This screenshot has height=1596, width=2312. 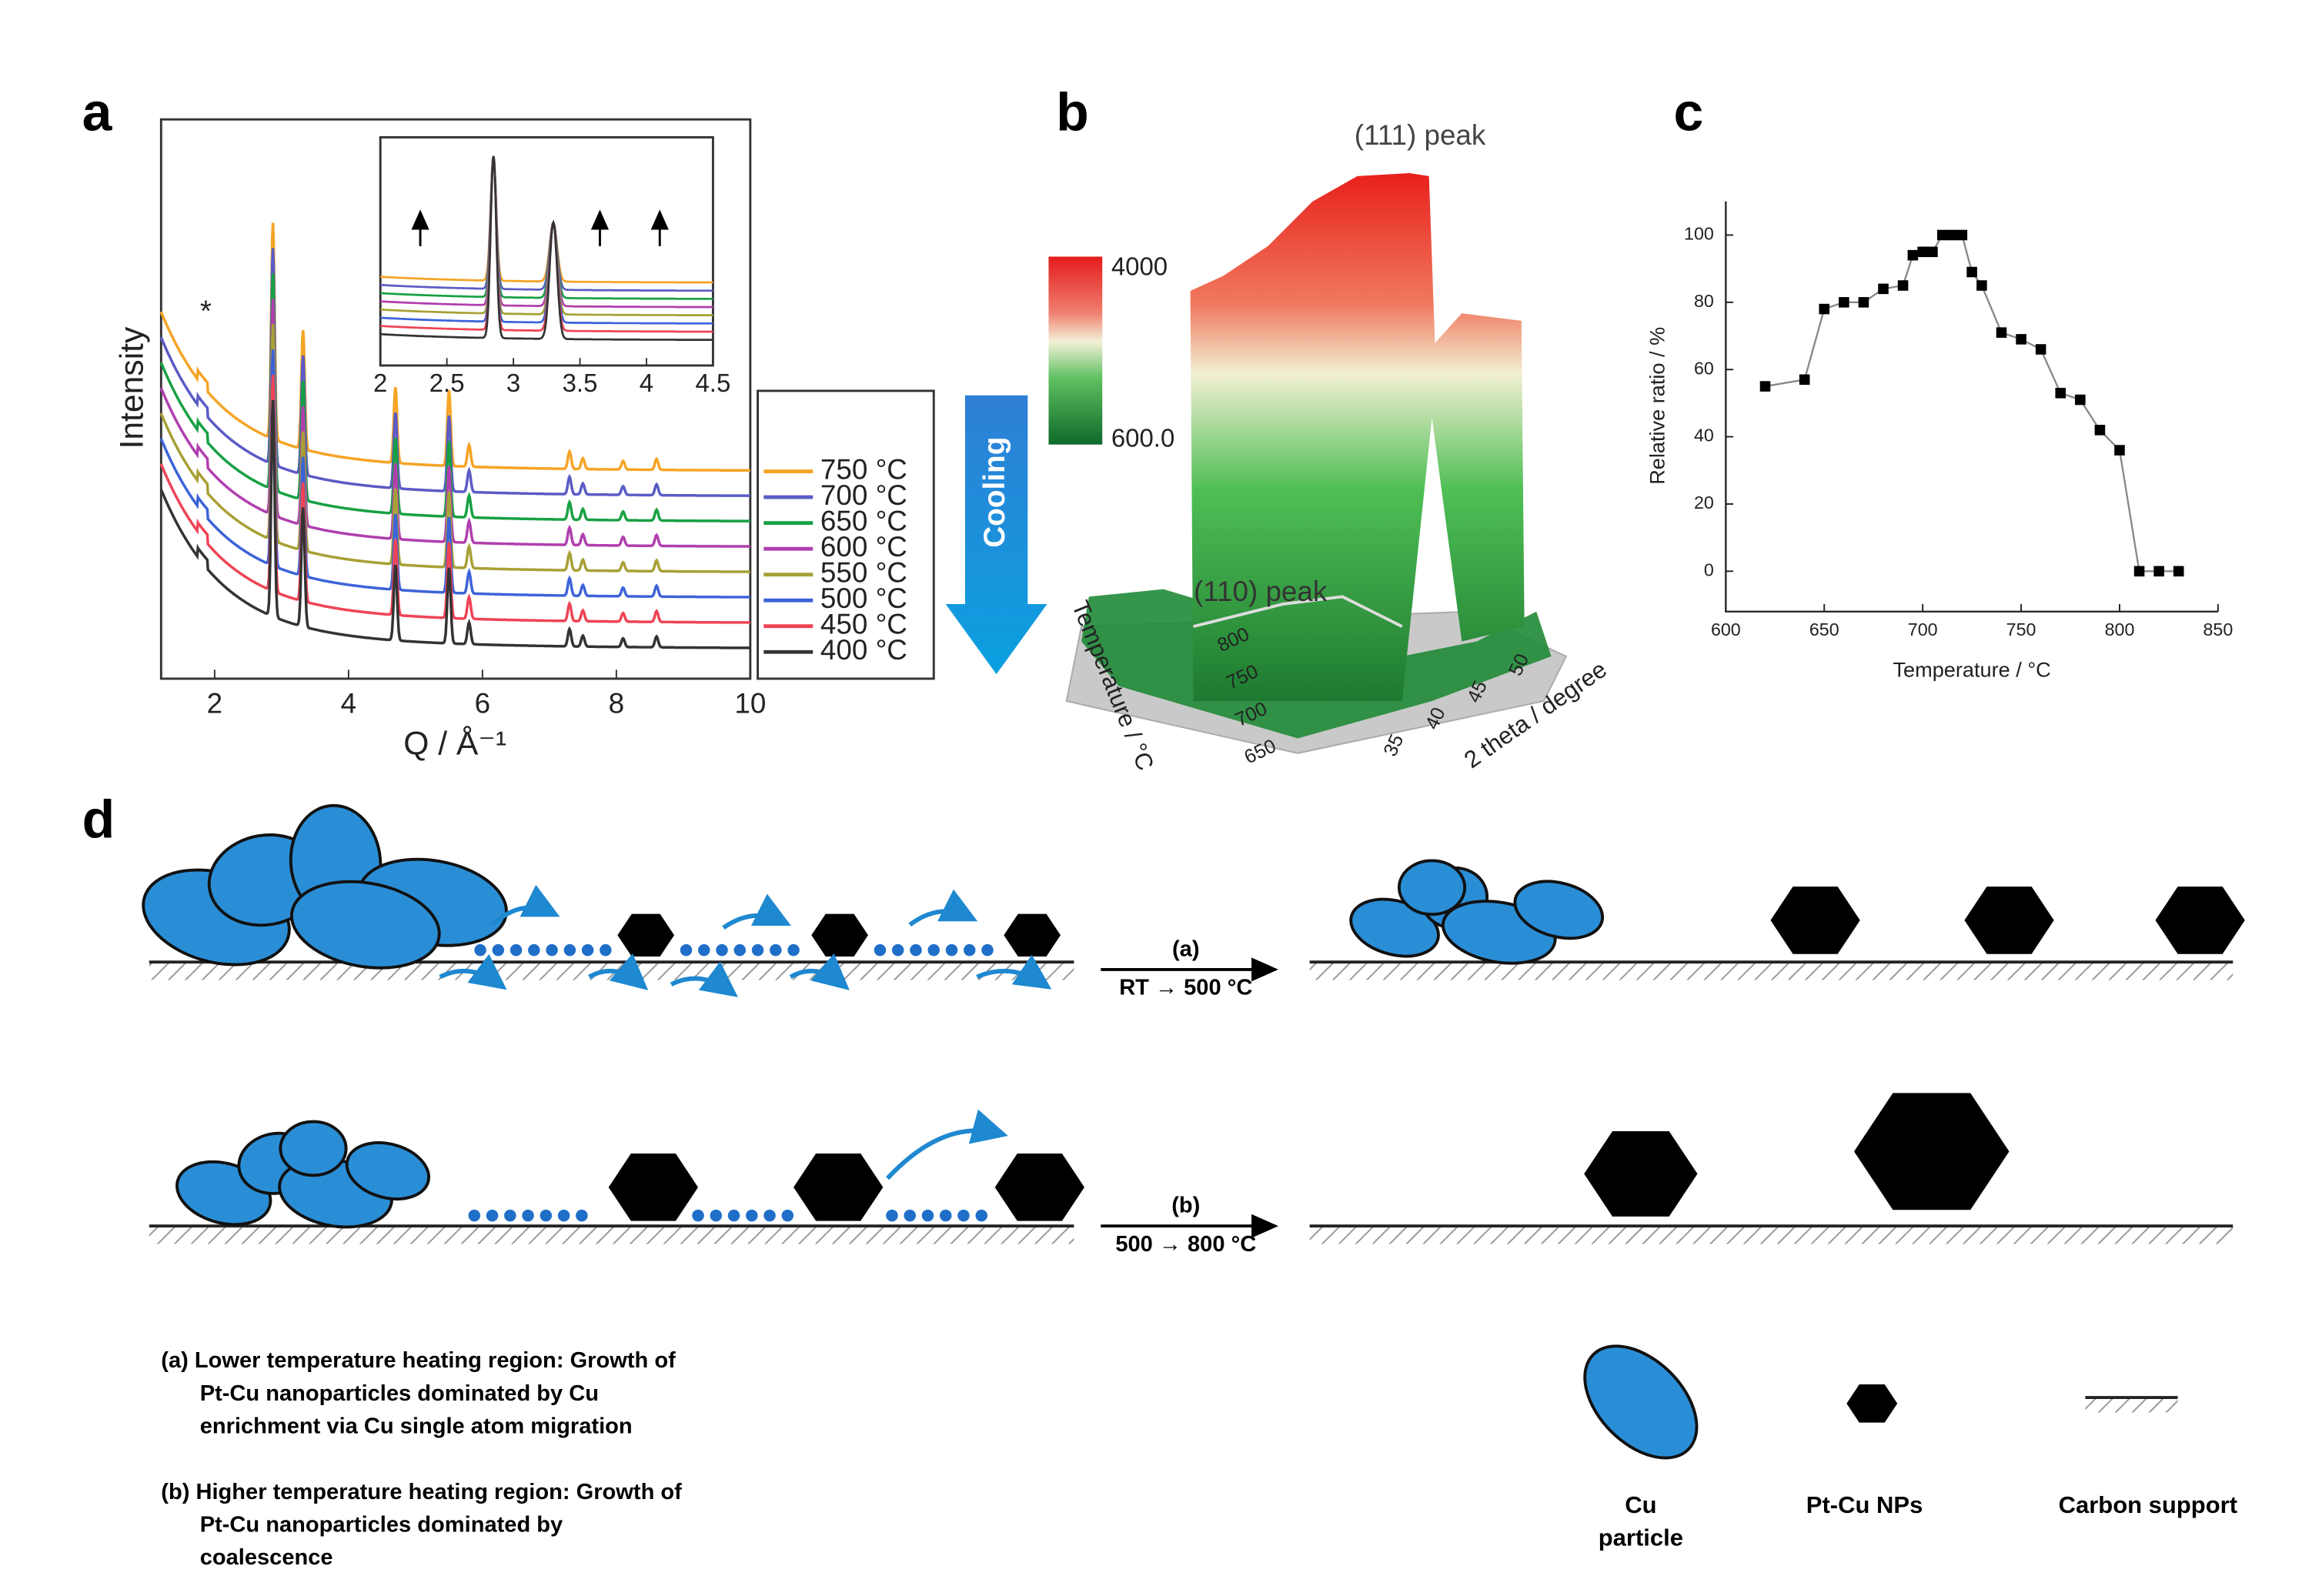 I want to click on y-tick-label: 100, so click(x=1699, y=234).